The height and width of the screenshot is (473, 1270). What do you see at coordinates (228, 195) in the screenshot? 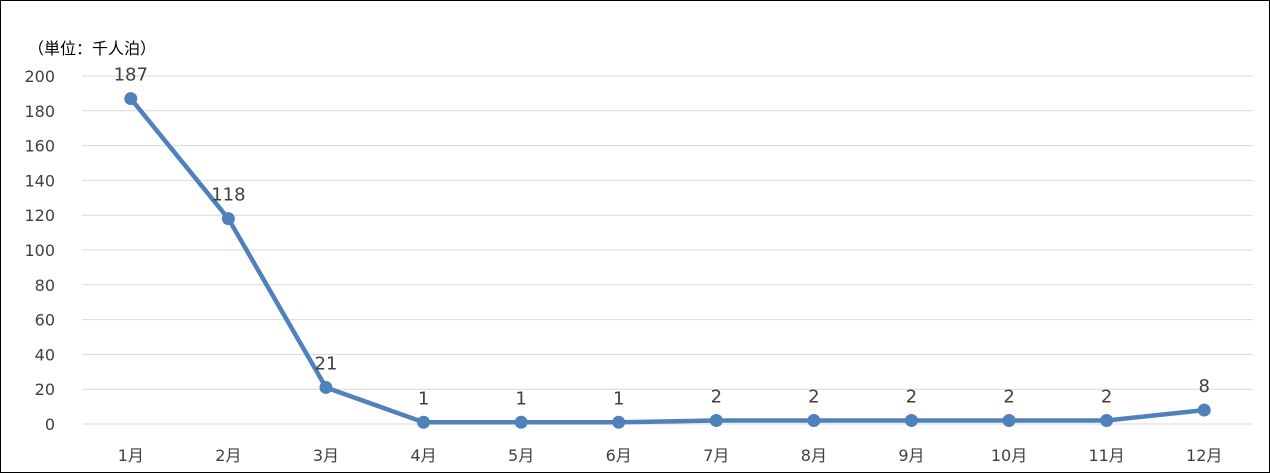
I see `data-label: 118` at bounding box center [228, 195].